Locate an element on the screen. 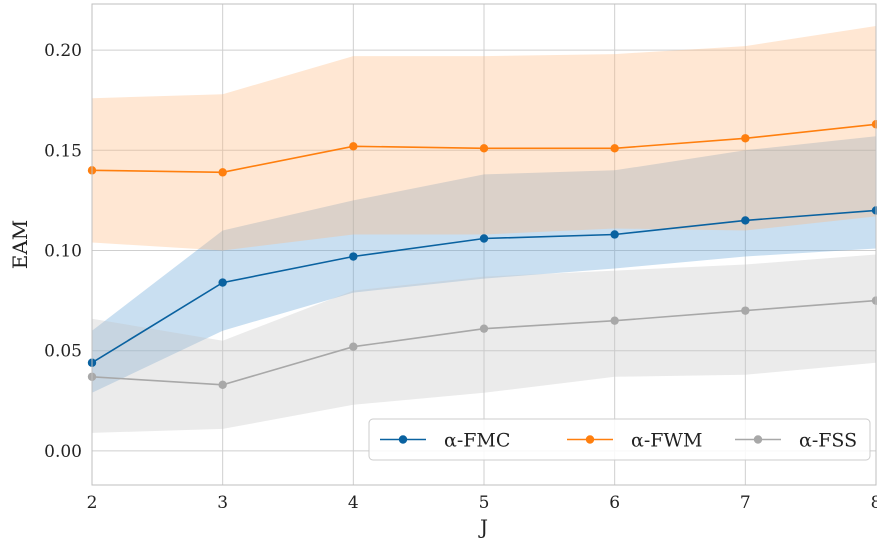 The height and width of the screenshot is (542, 877). legend: α-FMC α-FWM α-FSS is located at coordinates (619, 439).